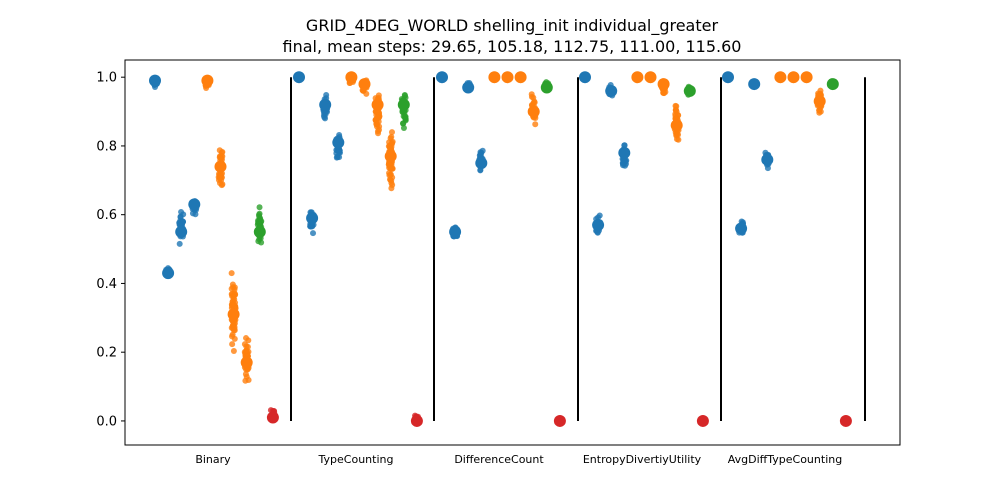 The height and width of the screenshot is (504, 1000). I want to click on x-tick-label: EntropyDivertiyUtility, so click(642, 459).